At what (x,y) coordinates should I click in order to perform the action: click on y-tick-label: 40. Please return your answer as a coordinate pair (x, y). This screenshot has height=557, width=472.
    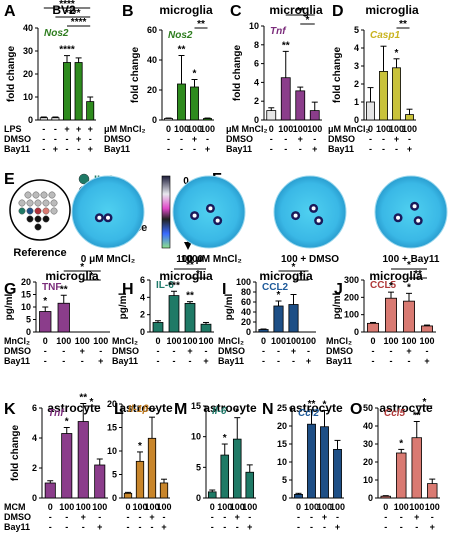
    Looking at the image, I should click on (246, 312).